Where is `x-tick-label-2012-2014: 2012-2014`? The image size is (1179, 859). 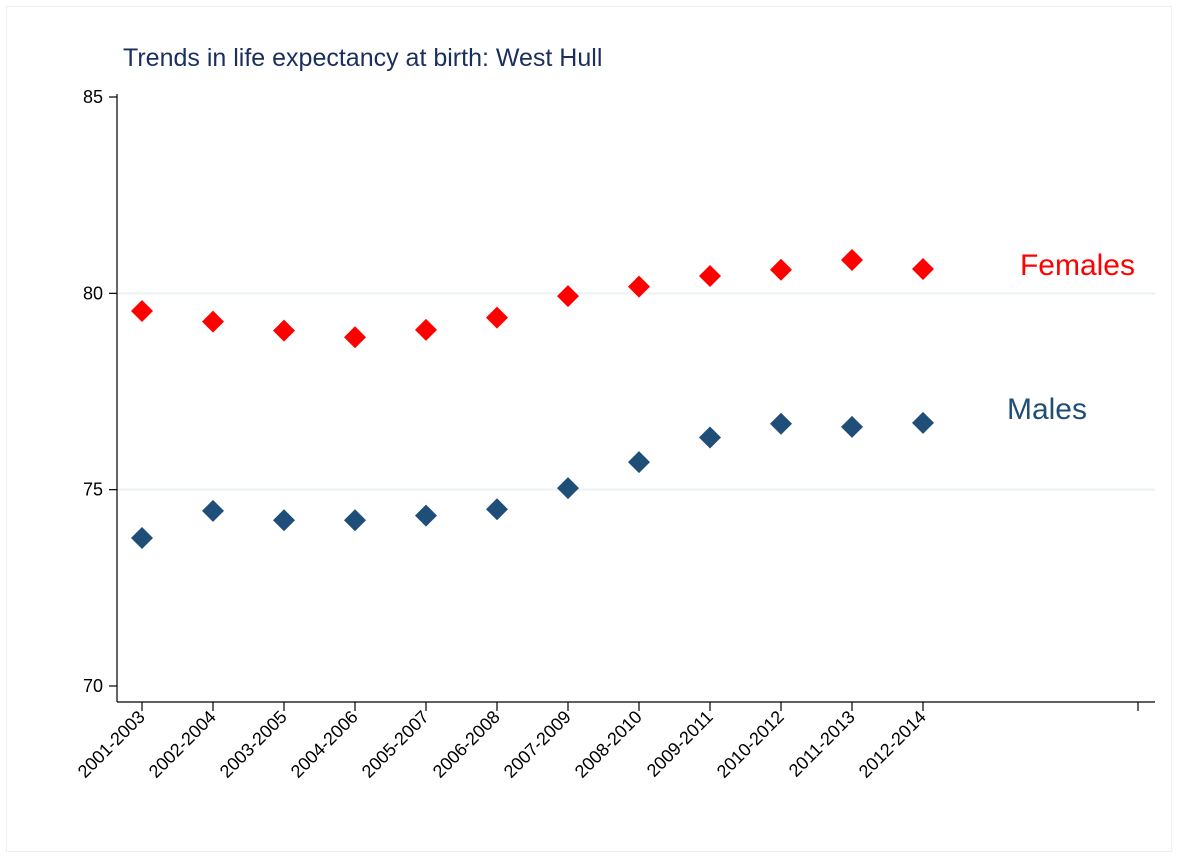
x-tick-label-2012-2014: 2012-2014 is located at coordinates (892, 744).